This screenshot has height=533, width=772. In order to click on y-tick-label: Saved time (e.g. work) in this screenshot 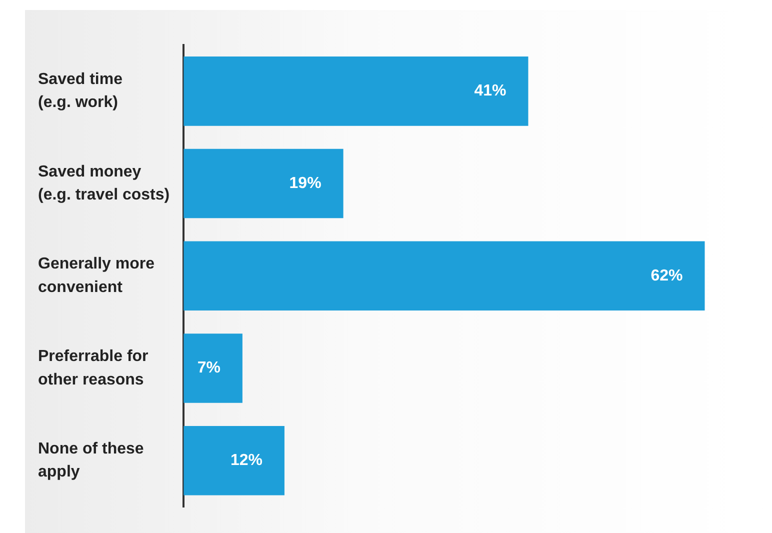, I will do `click(80, 91)`.